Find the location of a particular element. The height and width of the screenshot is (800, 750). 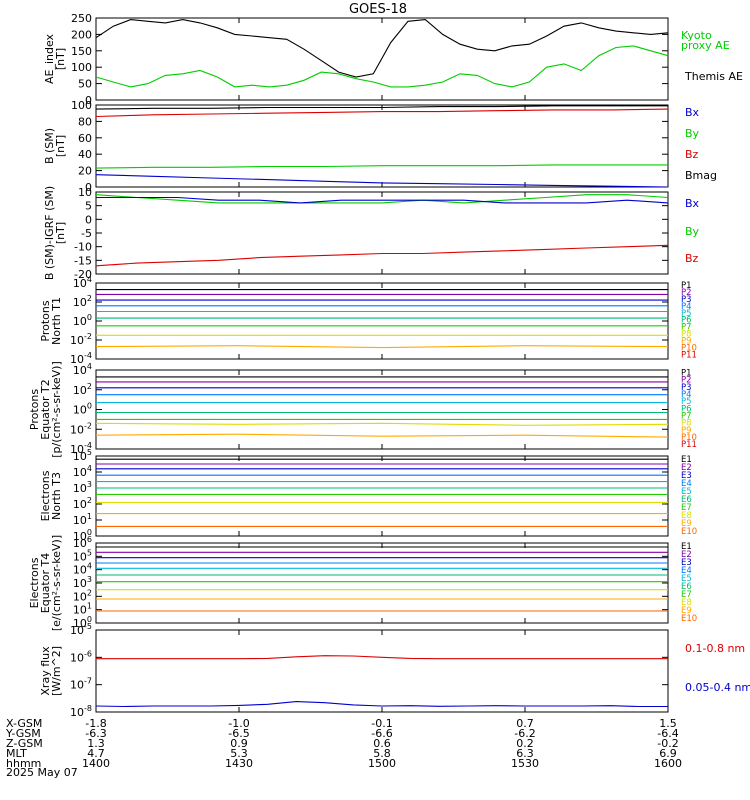

x-axis-tick-value: -6.6 is located at coordinates (381, 733).